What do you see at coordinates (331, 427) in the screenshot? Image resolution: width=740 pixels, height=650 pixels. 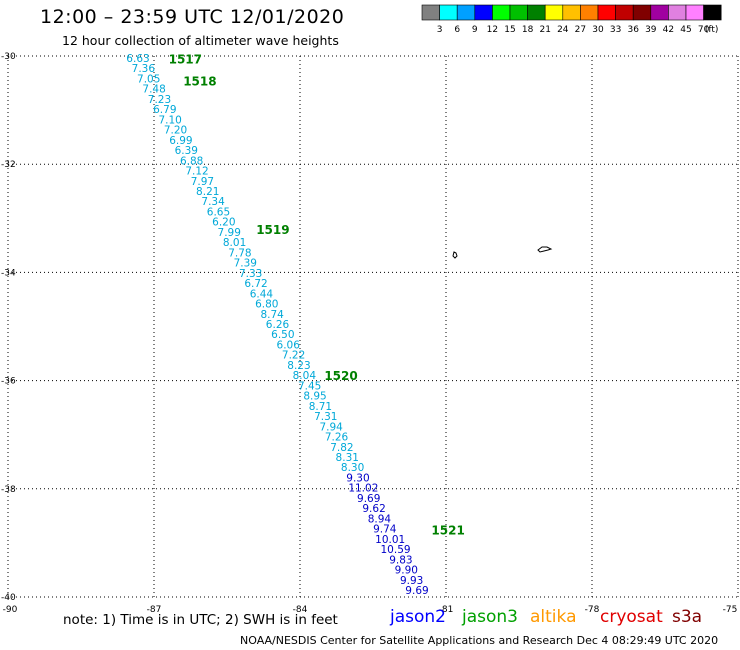 I see `wave-height-value: 7.94` at bounding box center [331, 427].